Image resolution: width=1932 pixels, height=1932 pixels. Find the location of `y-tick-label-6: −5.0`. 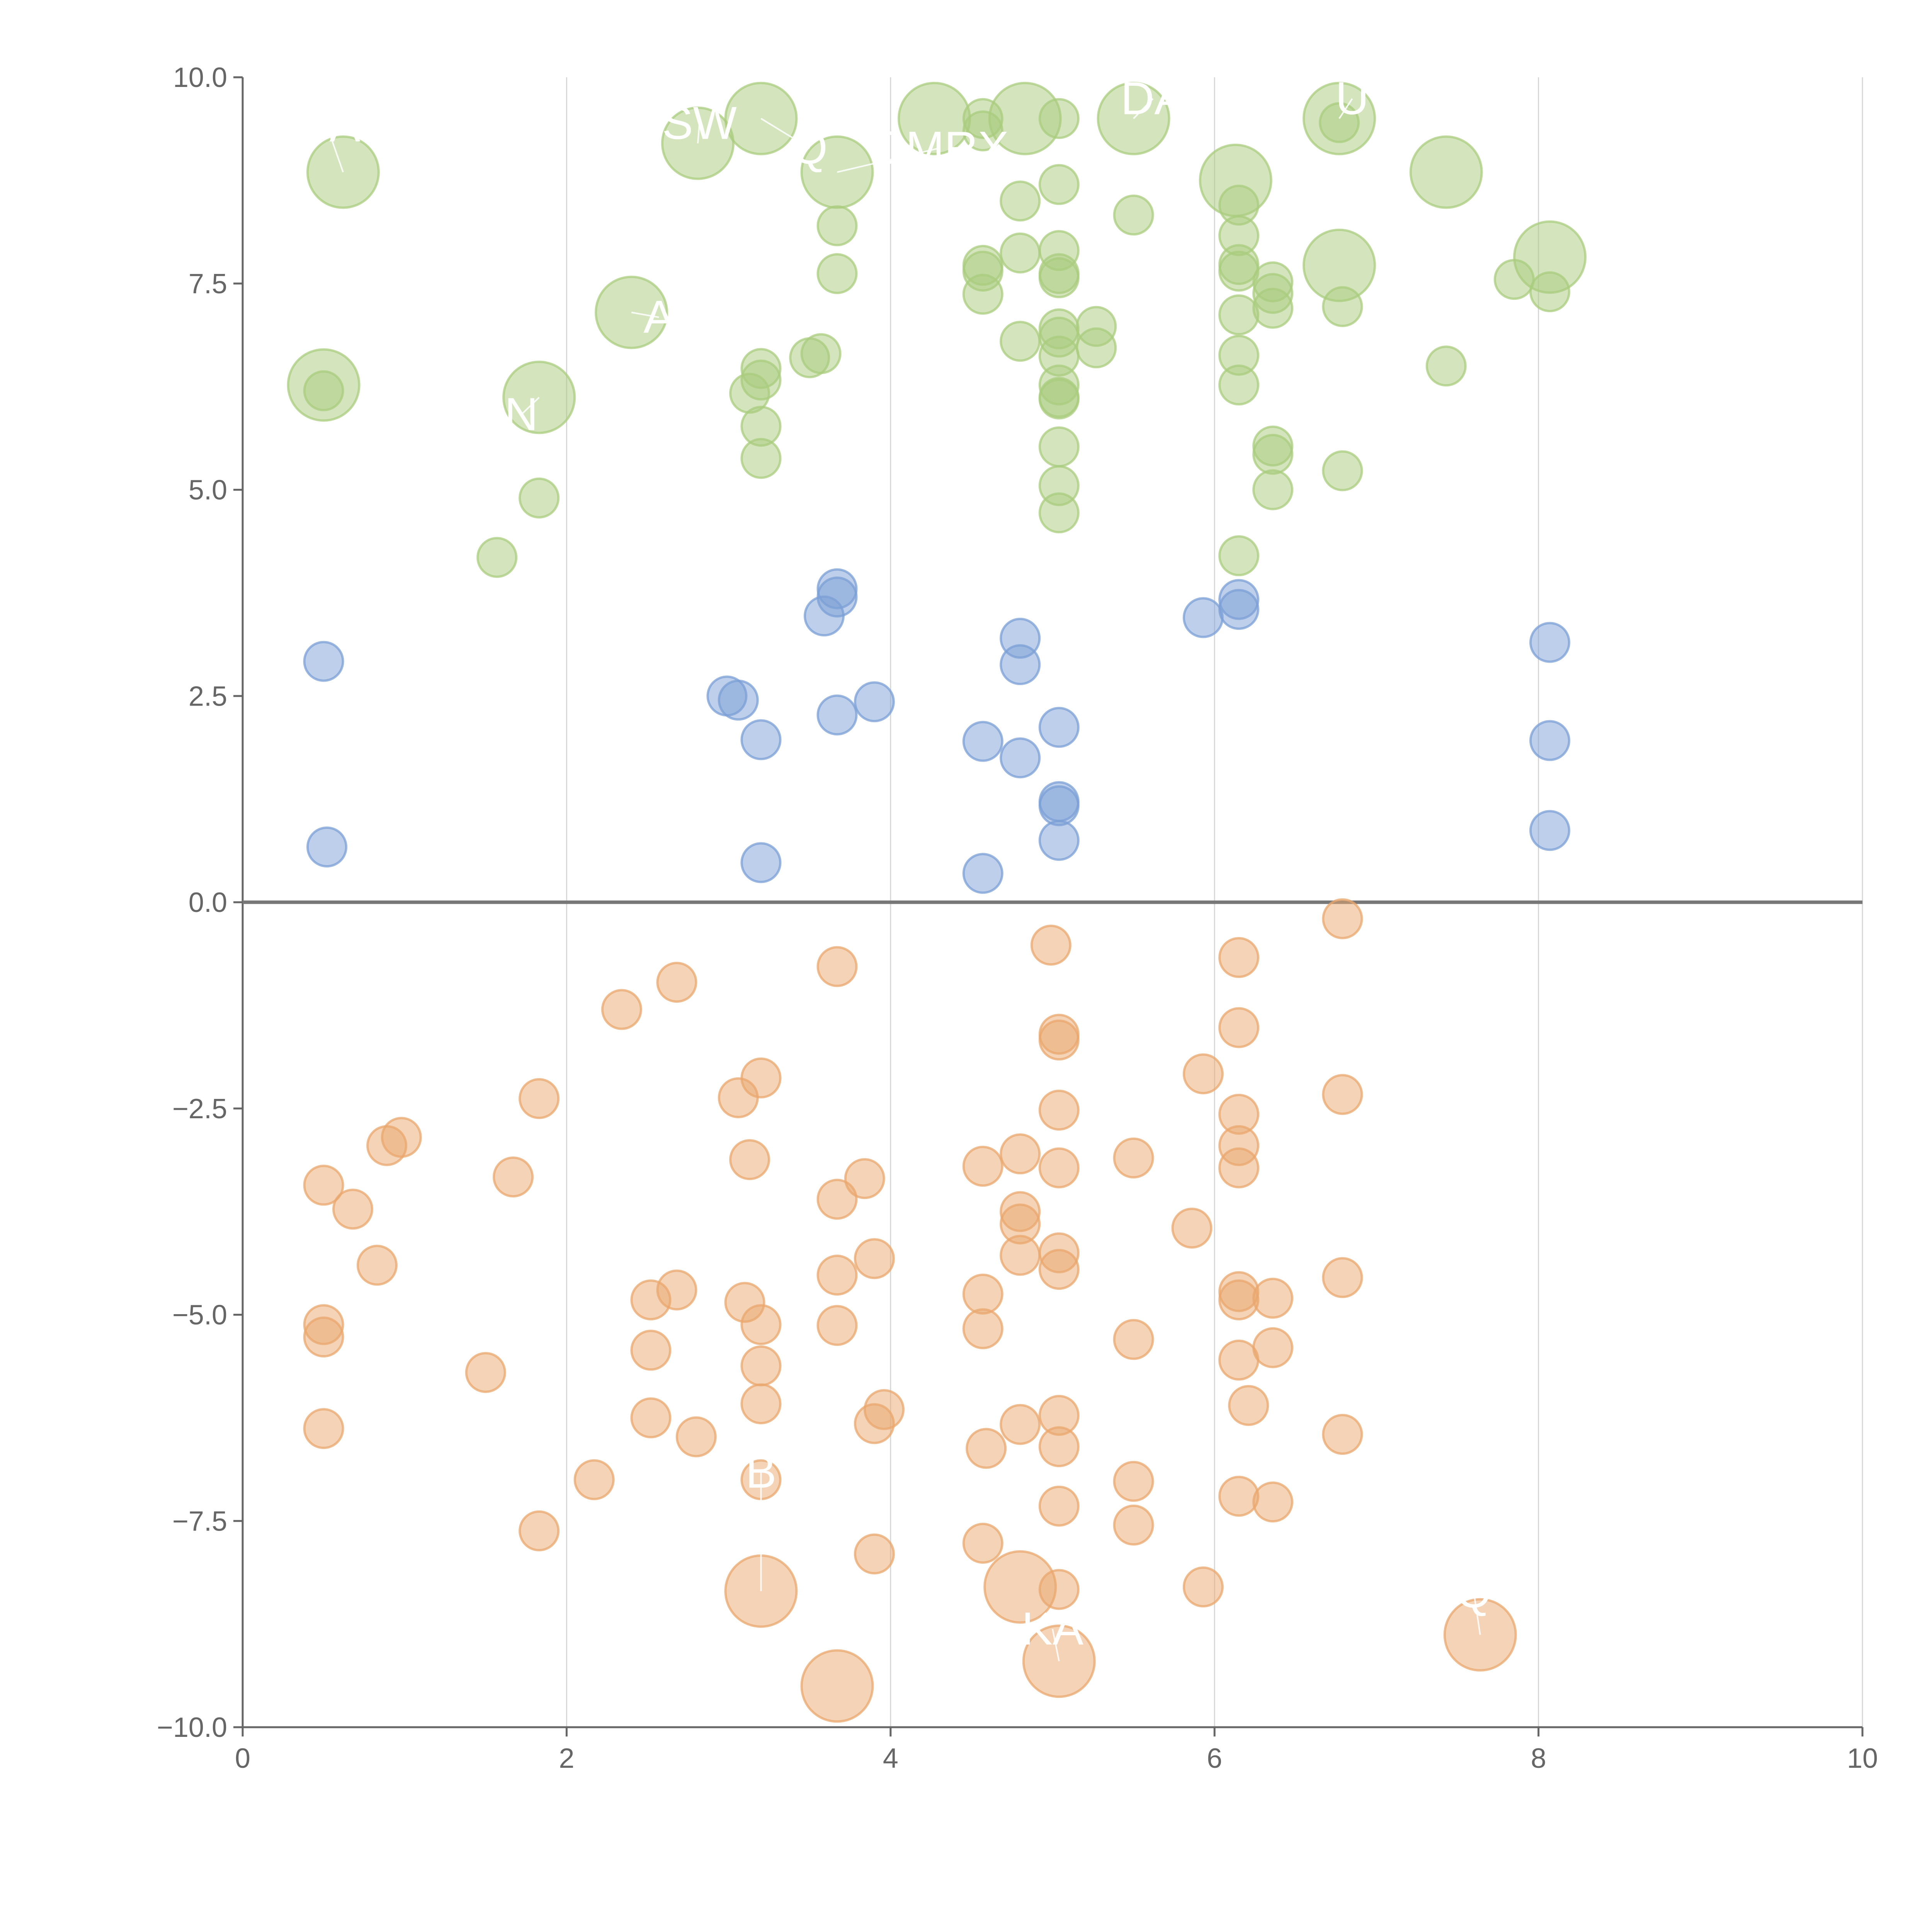

y-tick-label-6: −5.0 is located at coordinates (200, 1315).